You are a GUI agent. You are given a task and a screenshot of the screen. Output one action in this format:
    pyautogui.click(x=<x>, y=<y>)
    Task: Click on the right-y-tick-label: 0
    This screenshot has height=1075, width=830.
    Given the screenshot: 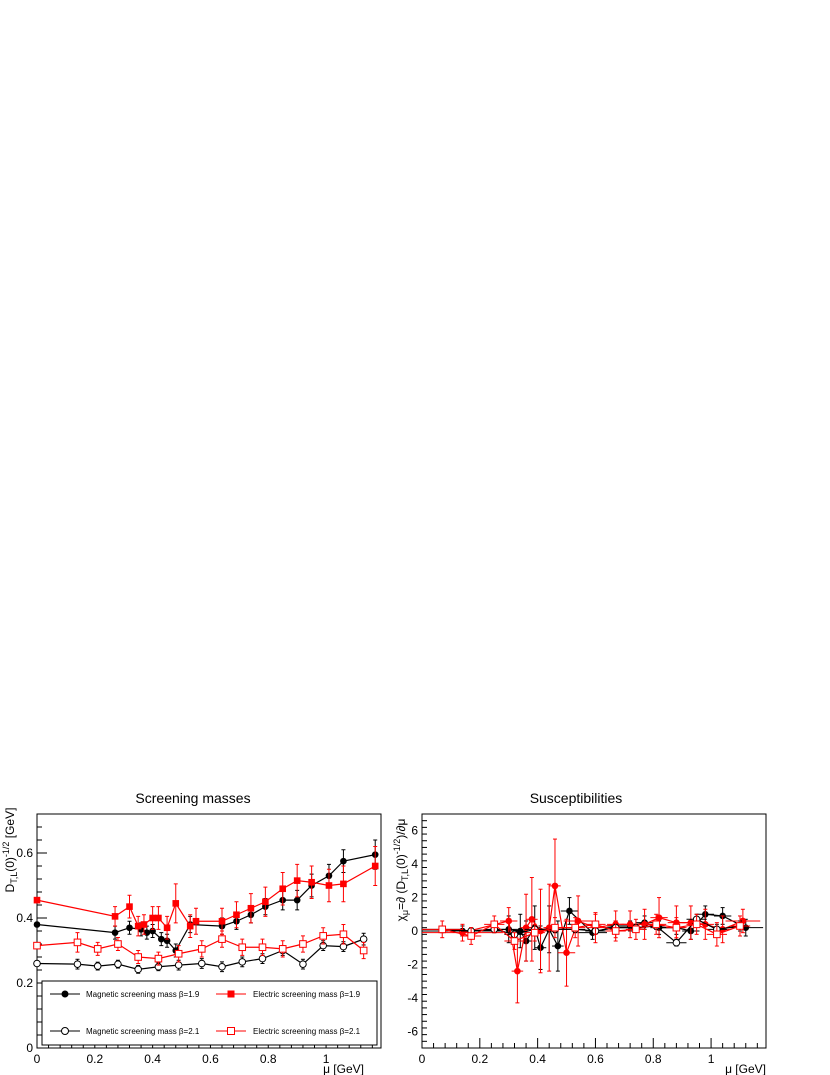 What is the action you would take?
    pyautogui.click(x=414, y=931)
    